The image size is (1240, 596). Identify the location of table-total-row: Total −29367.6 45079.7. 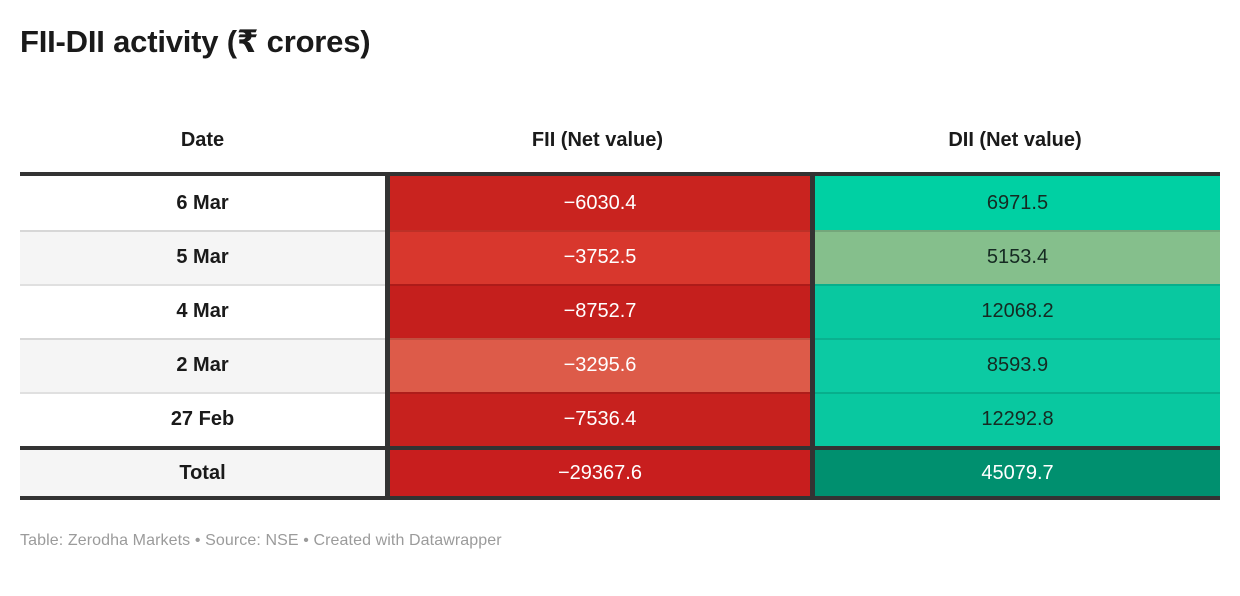
(620, 473).